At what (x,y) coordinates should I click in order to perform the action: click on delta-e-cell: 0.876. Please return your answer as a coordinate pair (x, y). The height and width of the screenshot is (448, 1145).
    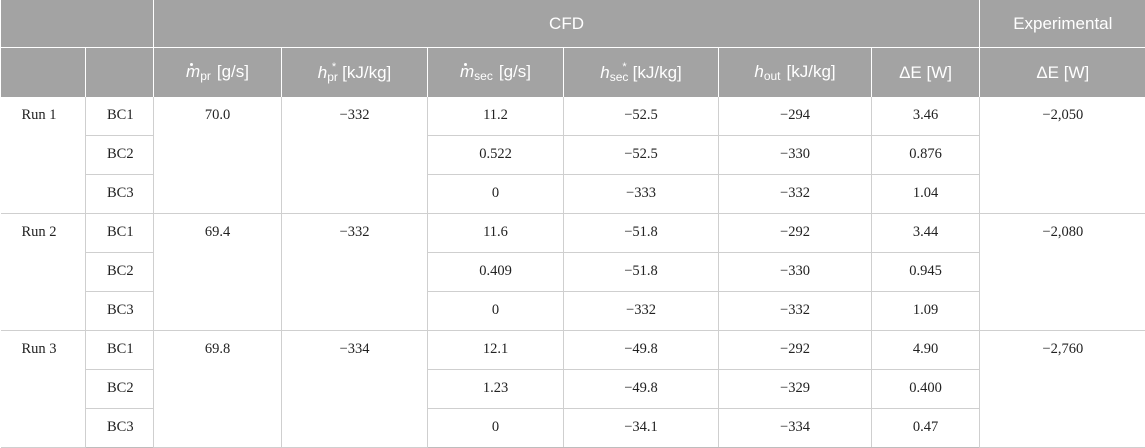
    Looking at the image, I should click on (926, 155).